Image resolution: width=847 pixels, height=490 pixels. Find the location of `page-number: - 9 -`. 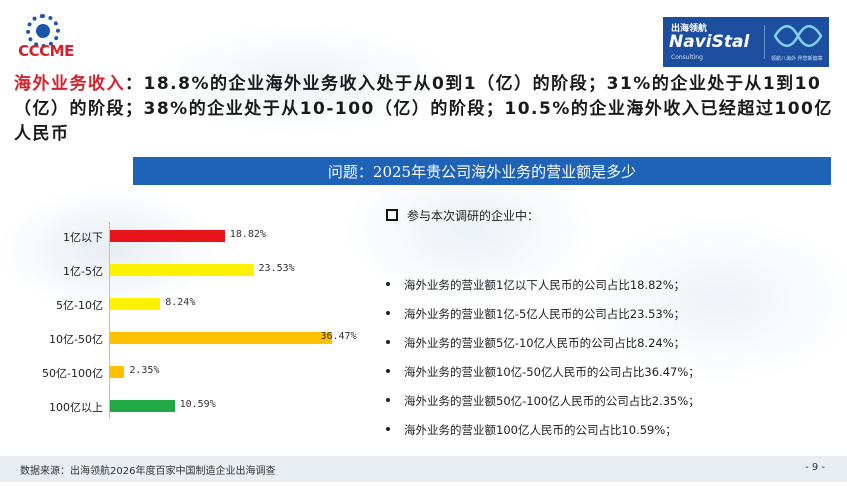

page-number: - 9 - is located at coordinates (815, 467).